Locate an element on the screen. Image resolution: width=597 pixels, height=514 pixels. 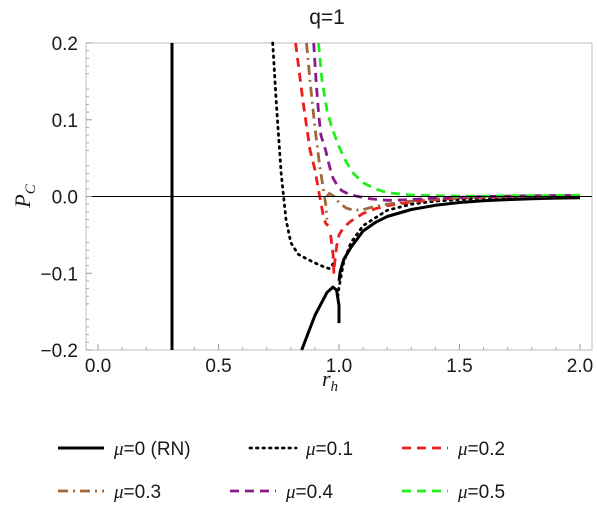
legend-label: μ=0.2 is located at coordinates (481, 449).